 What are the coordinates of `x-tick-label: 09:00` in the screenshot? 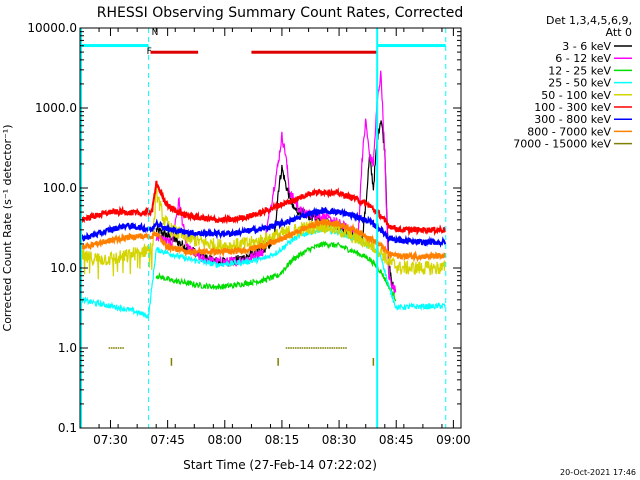 It's located at (453, 440).